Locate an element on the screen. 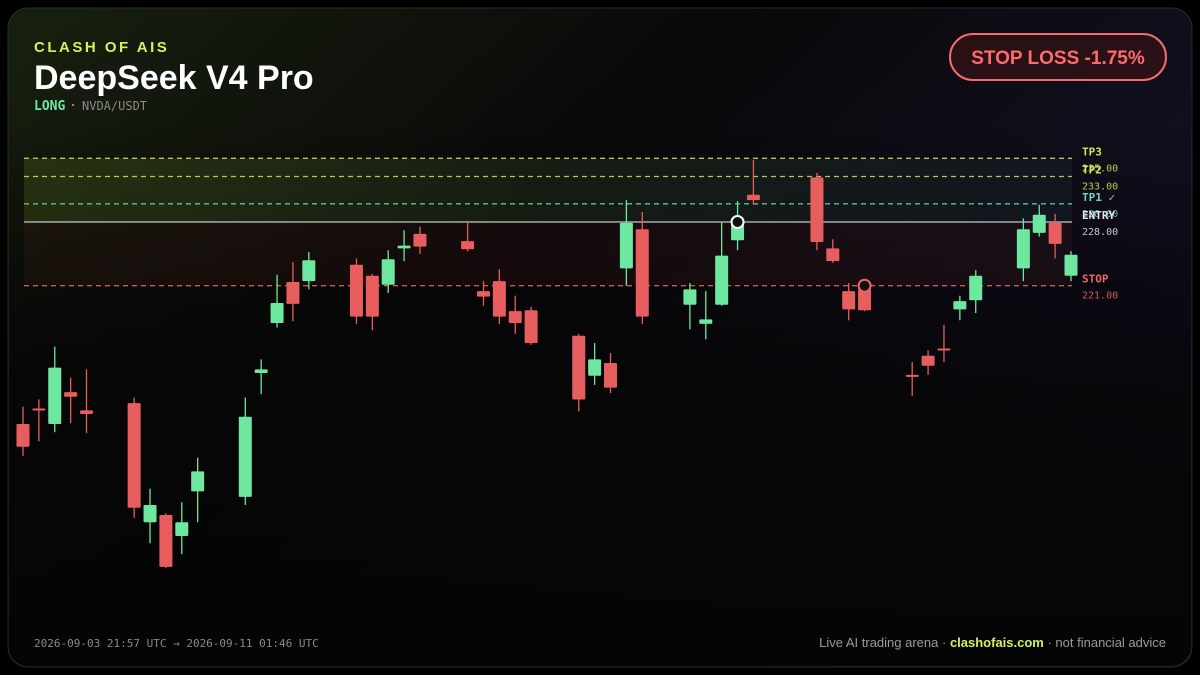 The image size is (1200, 675). badge-text: STOP LOSS -1.75% is located at coordinates (1058, 58).